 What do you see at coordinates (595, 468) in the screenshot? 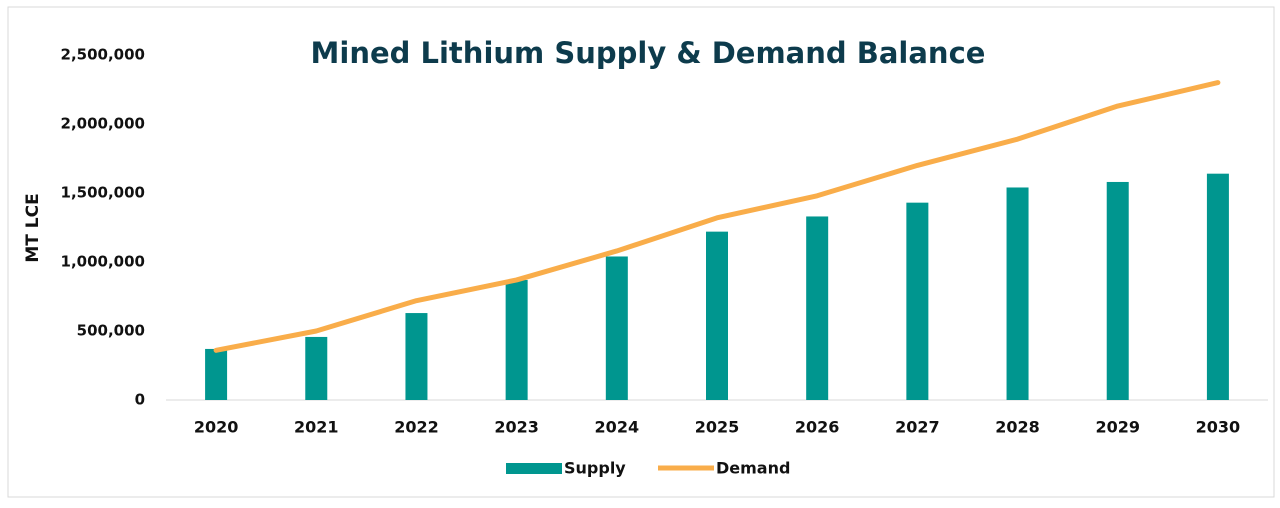
I see `legend-label: Supply` at bounding box center [595, 468].